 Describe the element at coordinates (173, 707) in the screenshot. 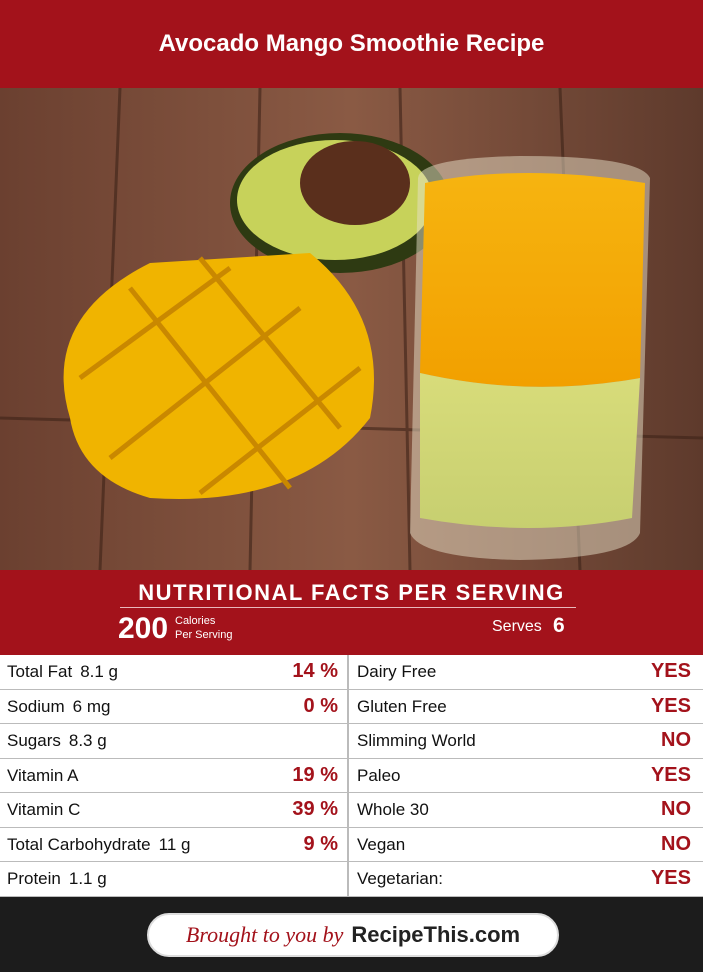

I see `nutrient-row: Sodium 6 mg 0 %` at that location.